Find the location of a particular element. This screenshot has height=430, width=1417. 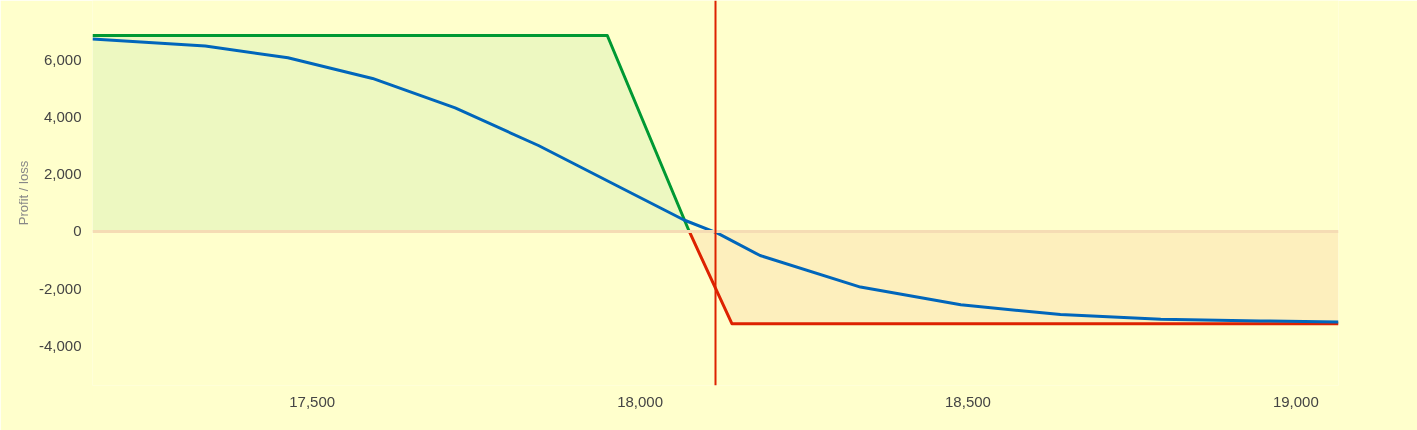

x-tick-label: 17,500 is located at coordinates (312, 401).